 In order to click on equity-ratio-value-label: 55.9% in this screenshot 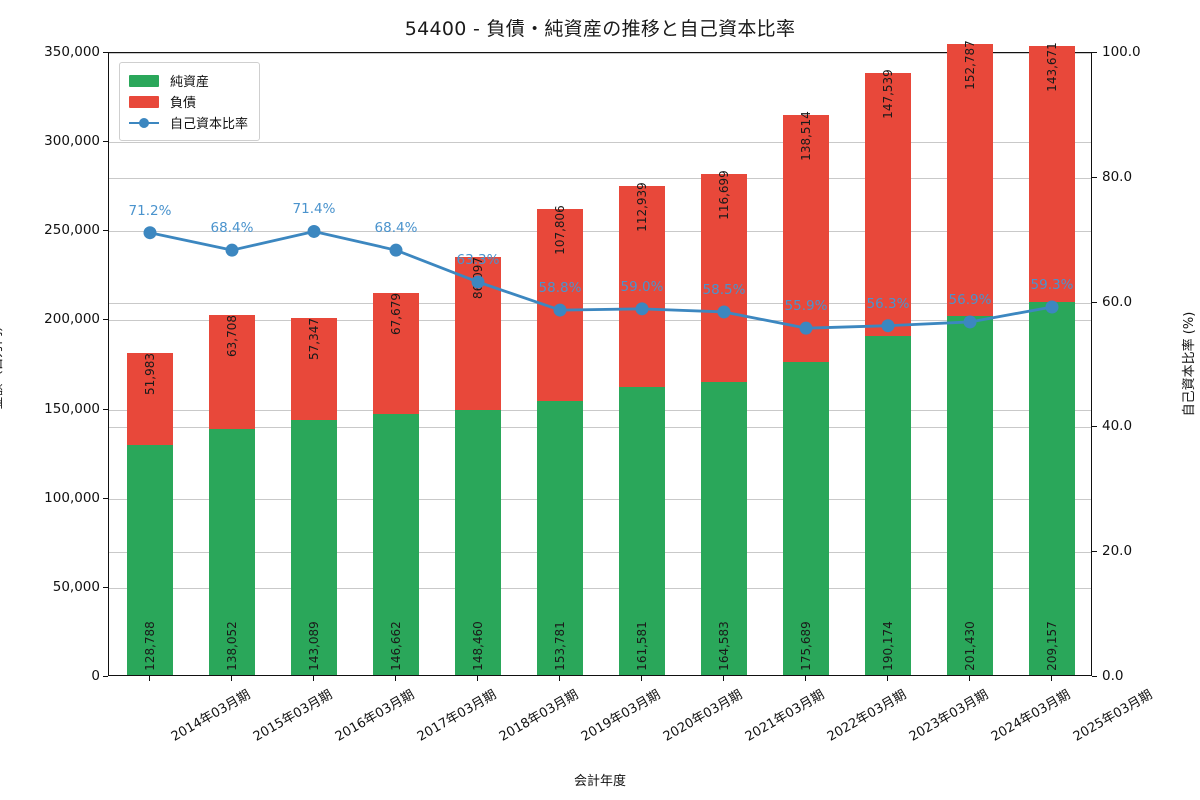, I will do `click(806, 306)`.